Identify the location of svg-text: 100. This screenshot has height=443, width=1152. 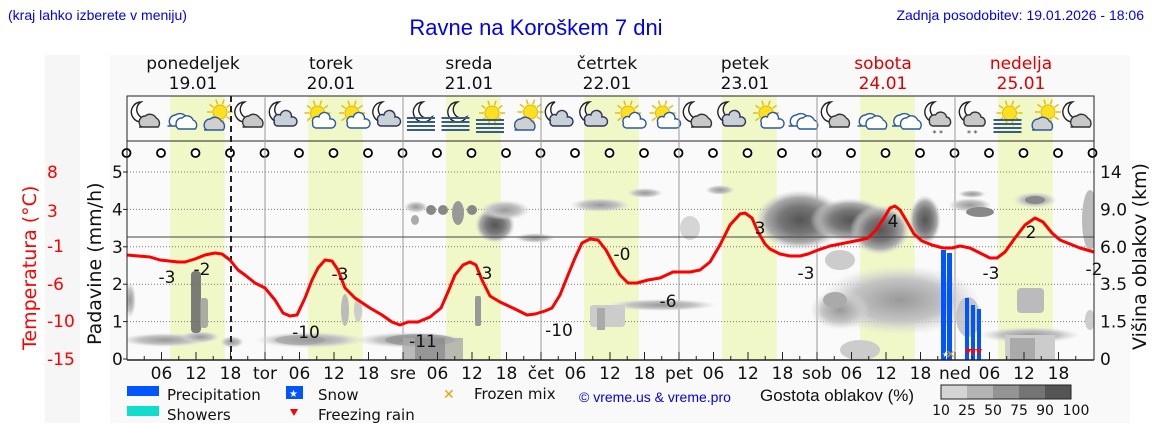
(1076, 411).